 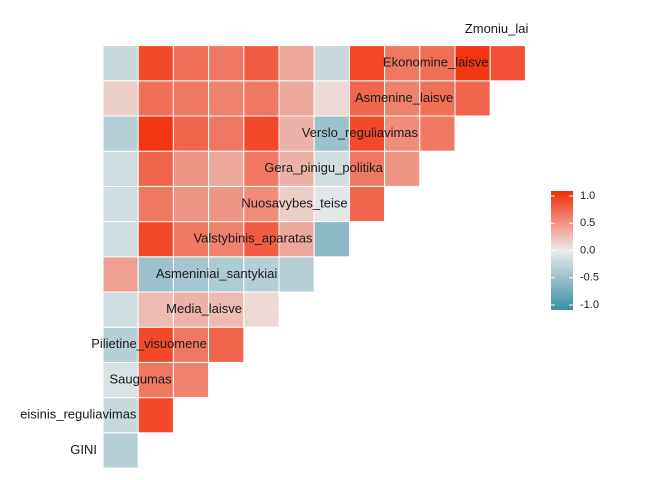 What do you see at coordinates (204, 308) in the screenshot?
I see `variable-label: Media_laisve` at bounding box center [204, 308].